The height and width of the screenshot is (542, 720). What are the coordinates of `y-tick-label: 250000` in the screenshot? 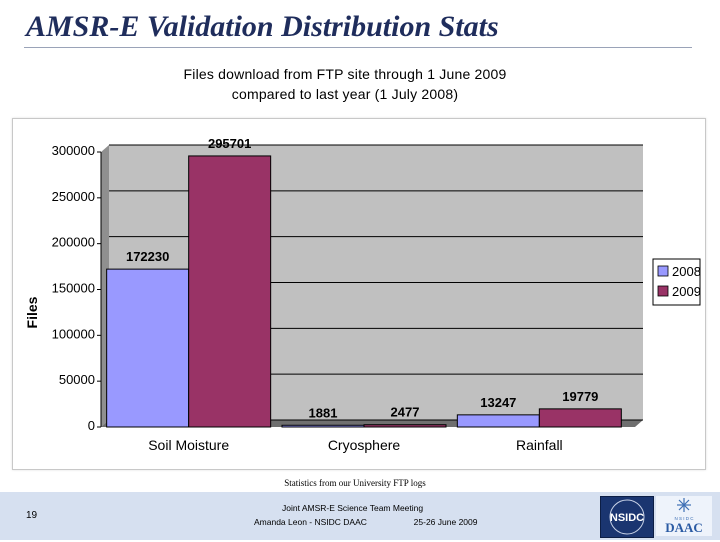 It's located at (73, 196).